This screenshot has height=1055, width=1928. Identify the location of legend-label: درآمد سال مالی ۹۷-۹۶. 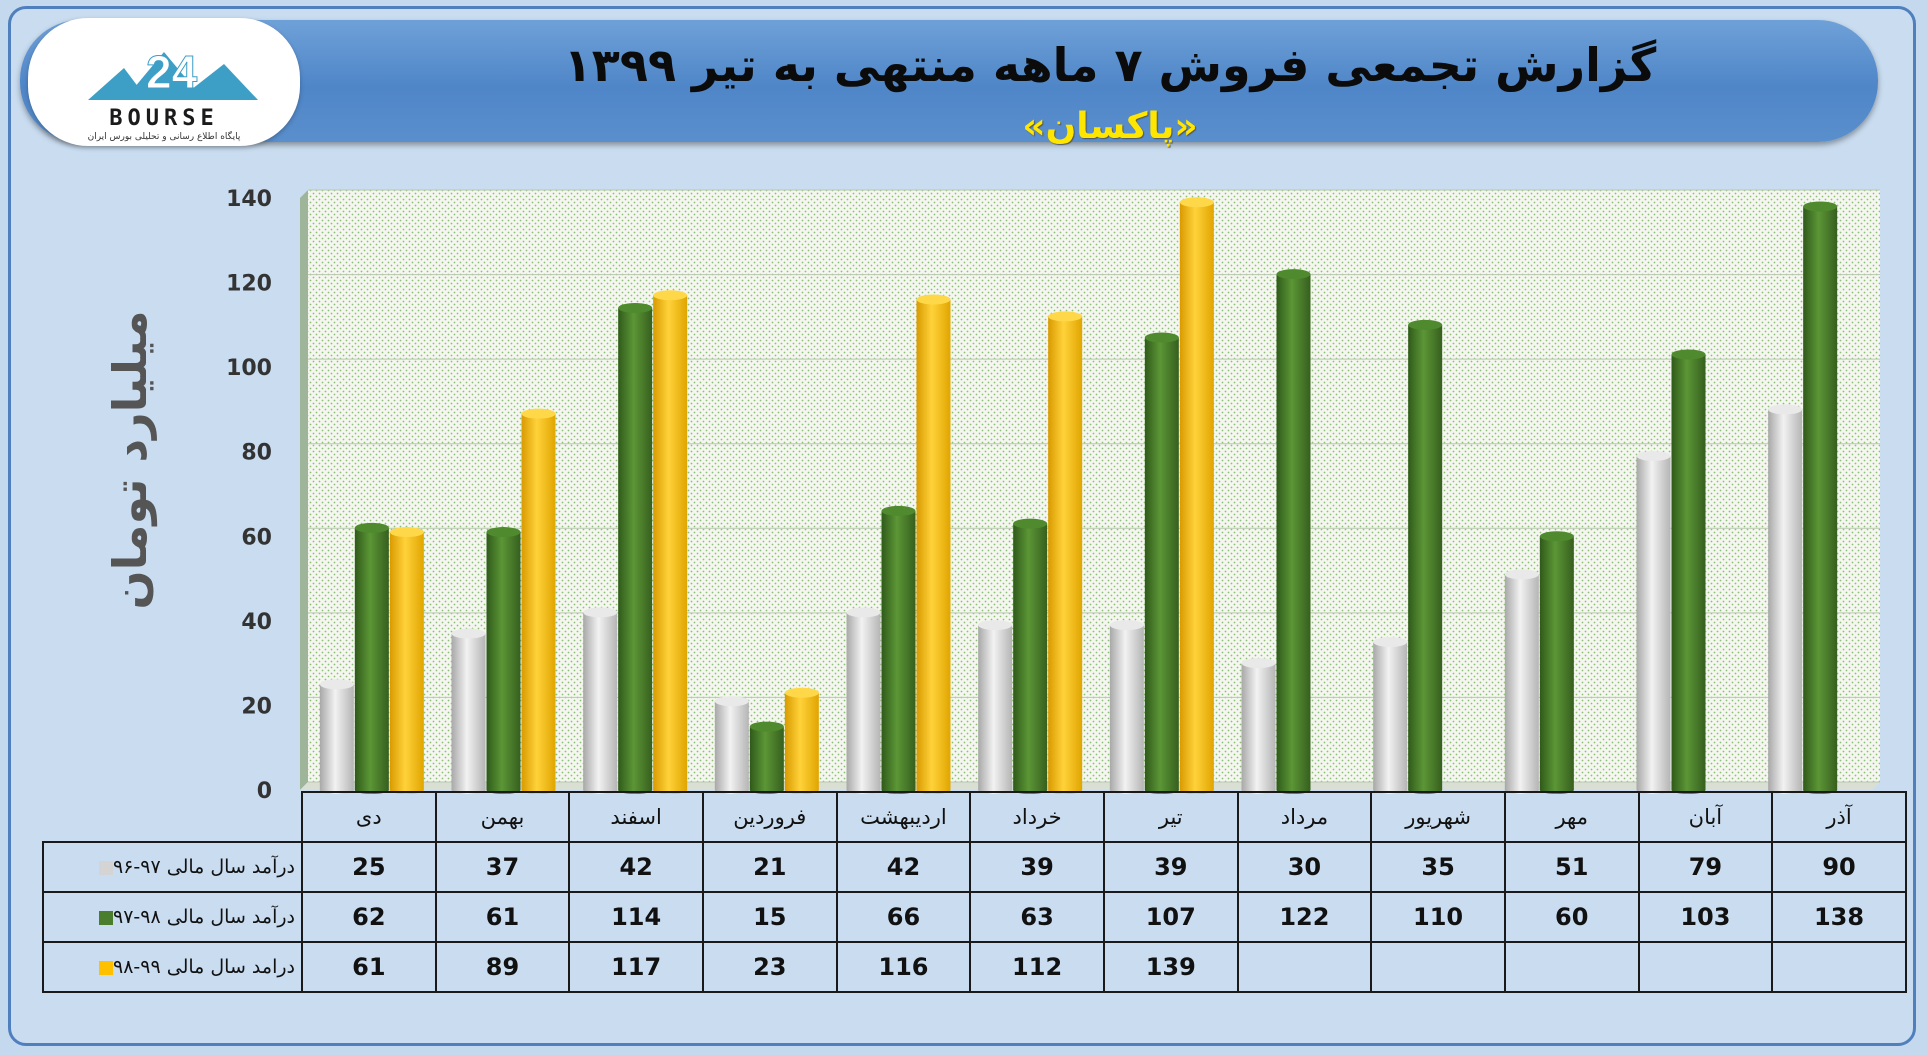
(204, 867).